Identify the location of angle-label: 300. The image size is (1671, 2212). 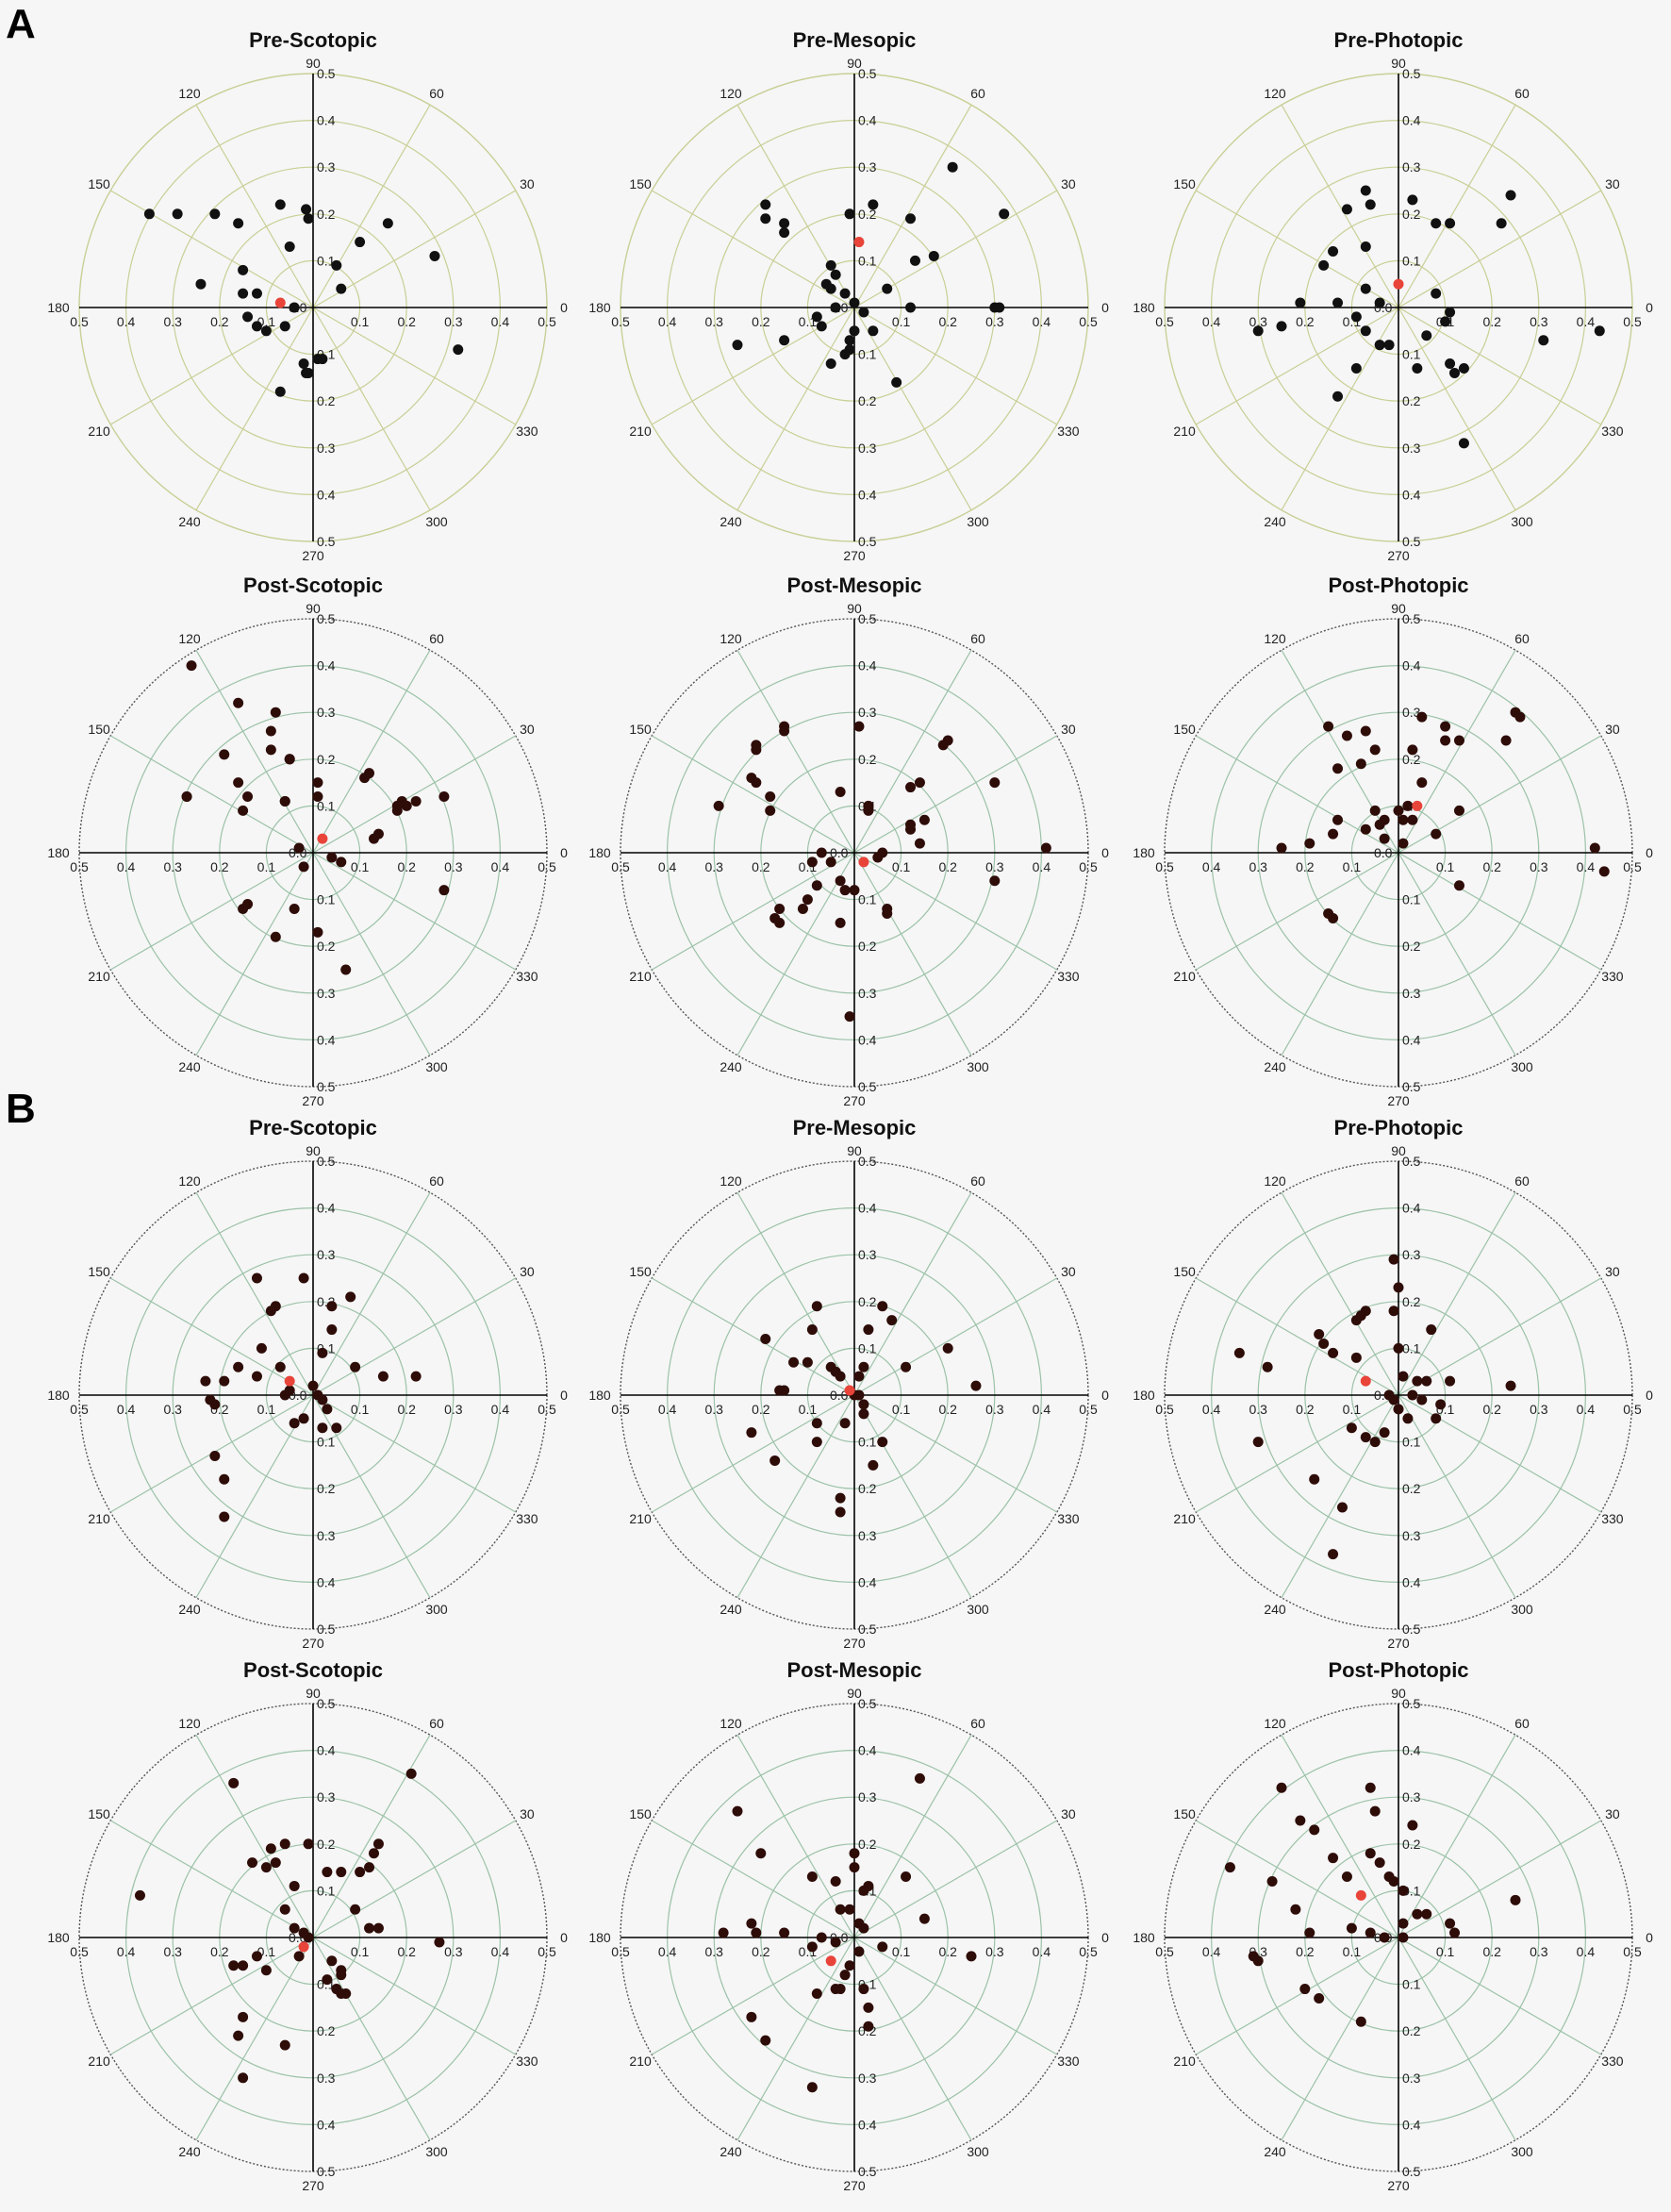
(1522, 521).